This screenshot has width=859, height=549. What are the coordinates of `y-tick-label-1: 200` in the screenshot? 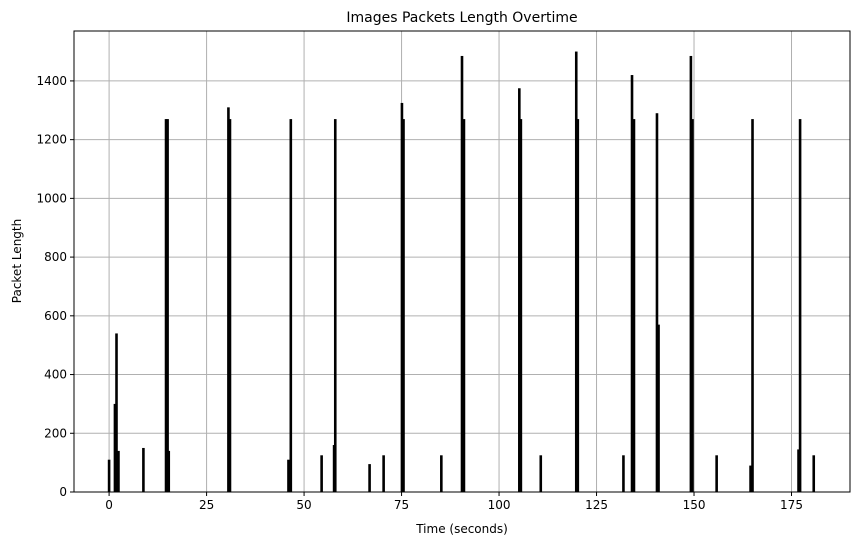 It's located at (55, 433).